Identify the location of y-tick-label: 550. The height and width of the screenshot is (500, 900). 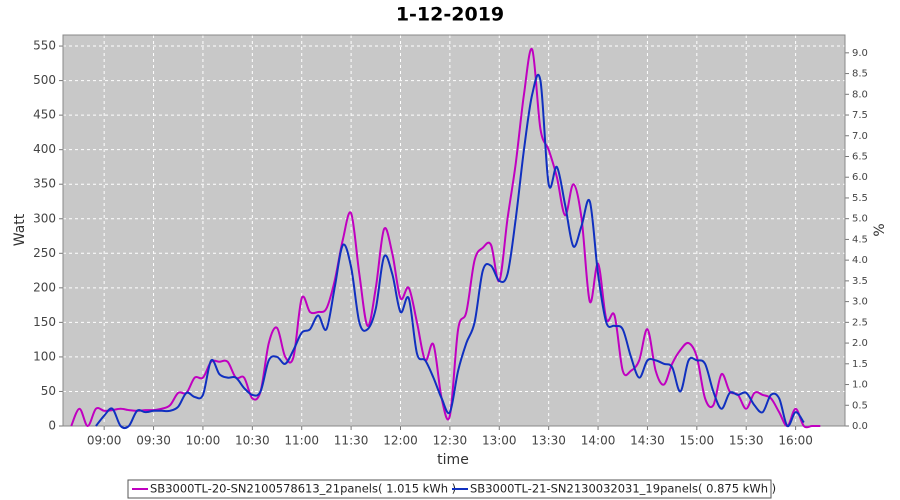
(44, 46).